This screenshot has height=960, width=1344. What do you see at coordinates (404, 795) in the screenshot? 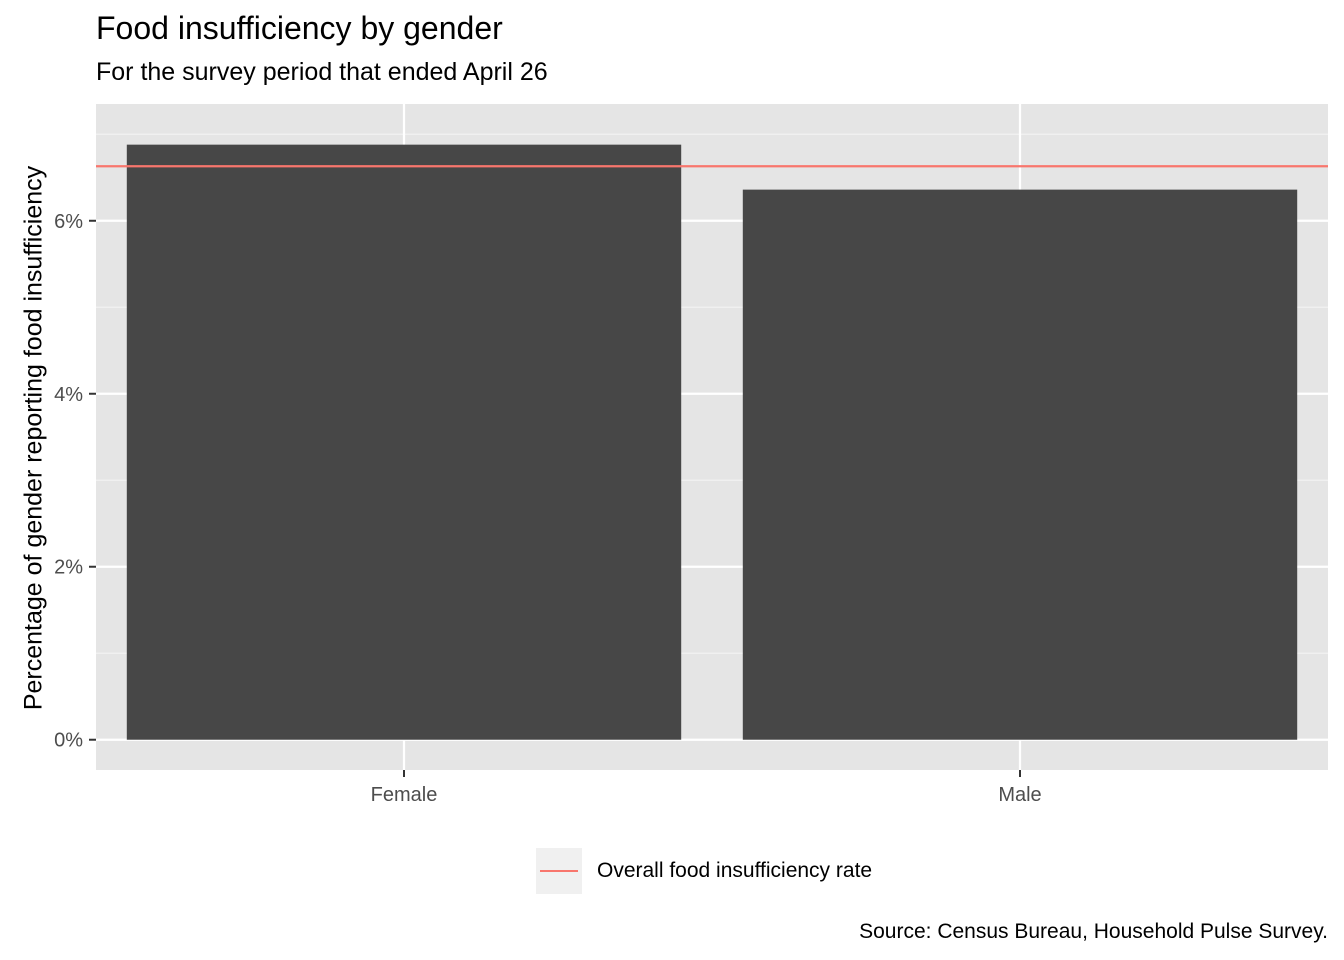
I see `x-tick-label: Female` at bounding box center [404, 795].